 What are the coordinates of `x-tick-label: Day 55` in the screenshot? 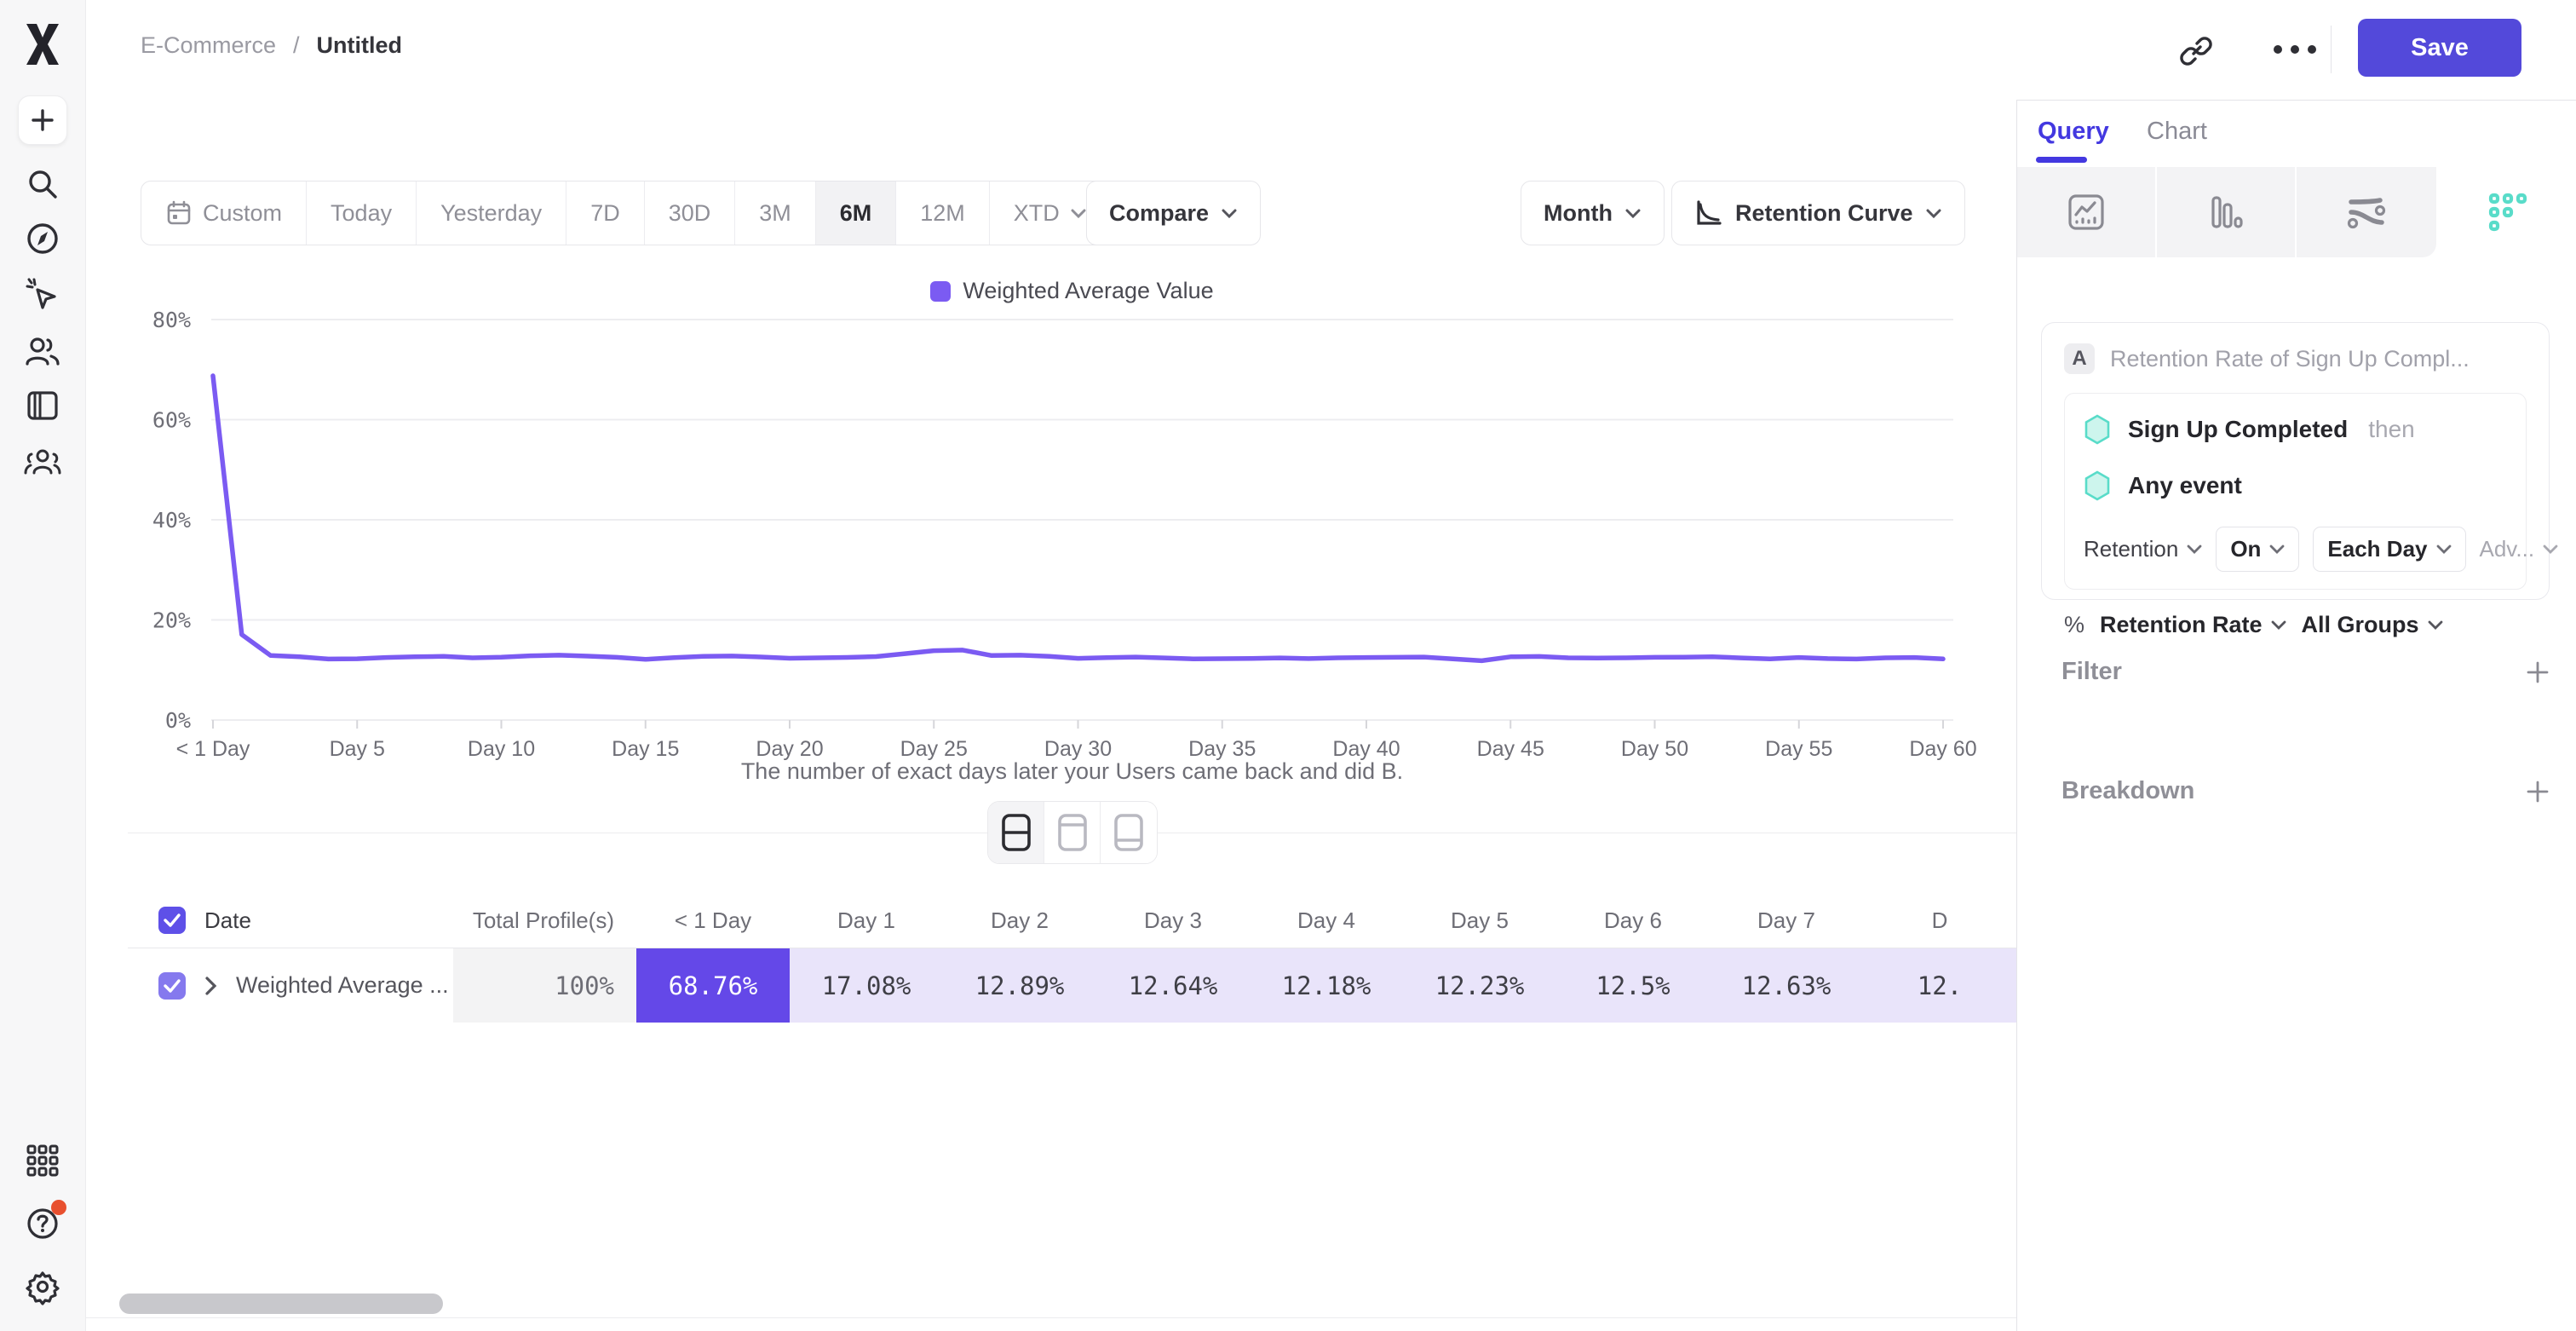 It's located at (1799, 749).